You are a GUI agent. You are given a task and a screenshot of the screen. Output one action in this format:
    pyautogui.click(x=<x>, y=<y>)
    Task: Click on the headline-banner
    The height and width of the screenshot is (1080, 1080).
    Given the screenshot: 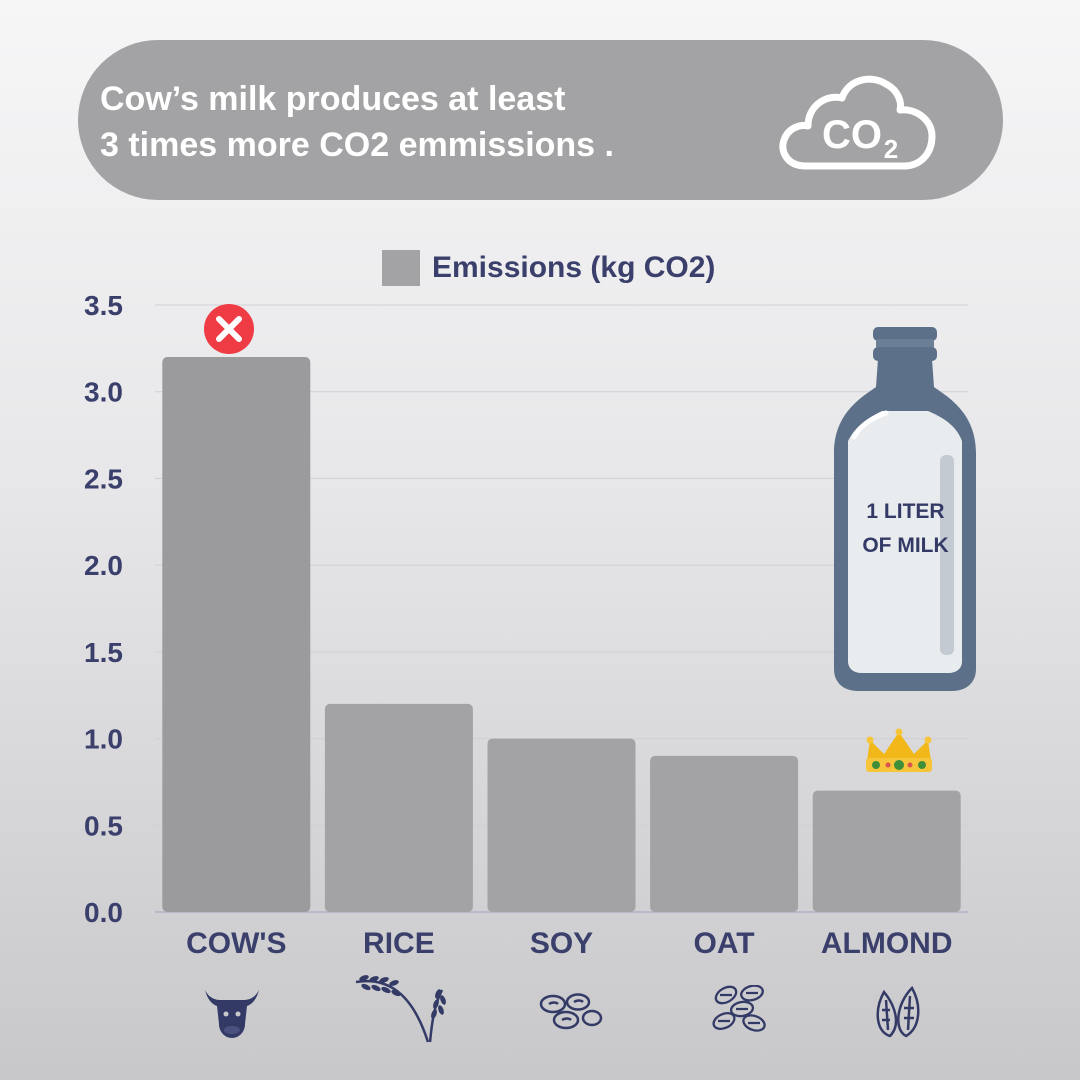 What is the action you would take?
    pyautogui.click(x=540, y=120)
    